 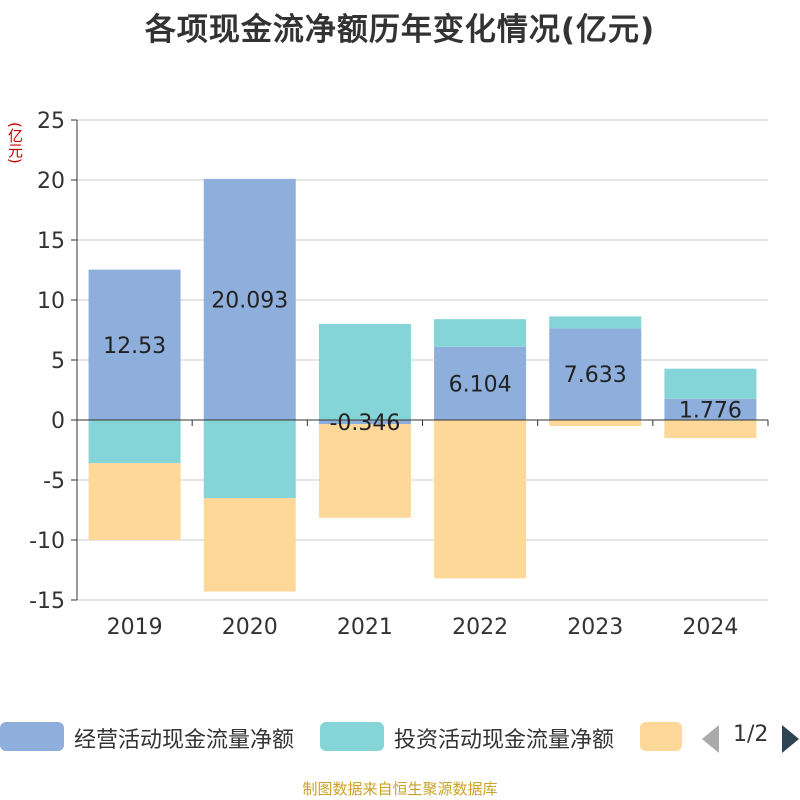 What do you see at coordinates (661, 736) in the screenshot?
I see `legend-swatch-financing` at bounding box center [661, 736].